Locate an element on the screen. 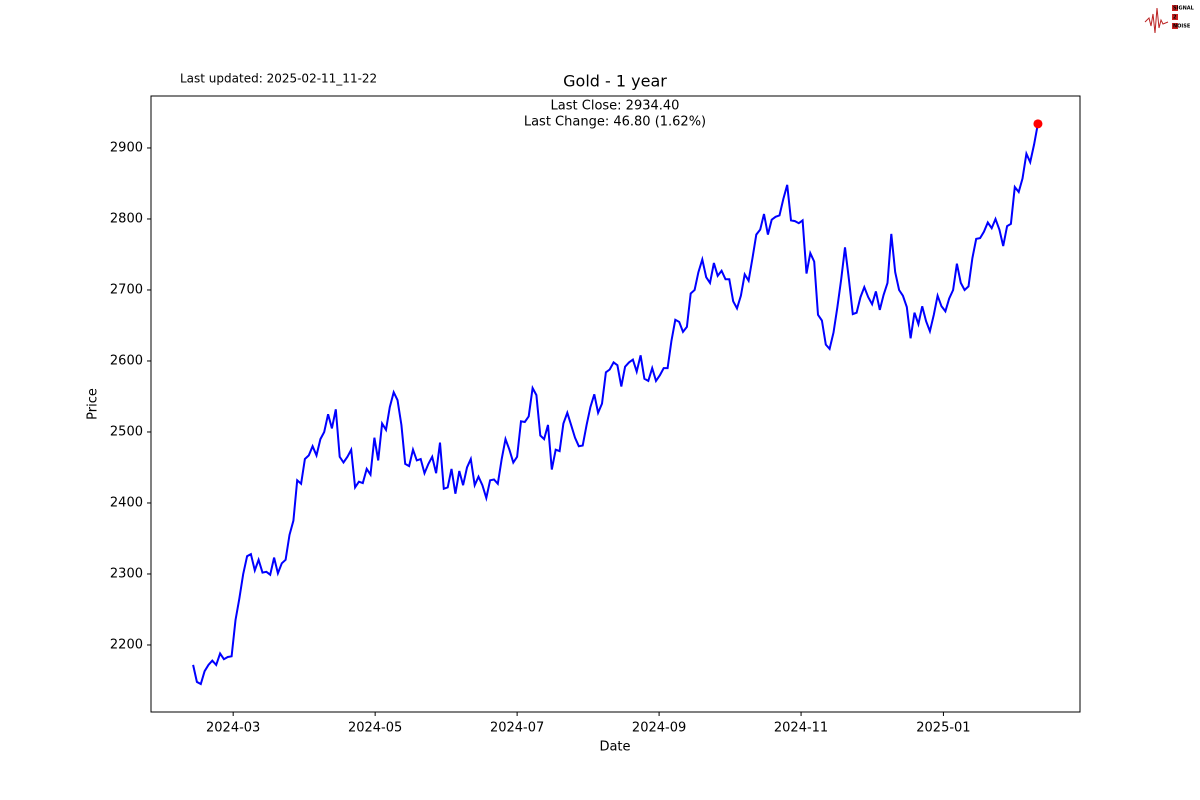 The width and height of the screenshot is (1200, 800). y-tick-label: 2500 is located at coordinates (126, 431).